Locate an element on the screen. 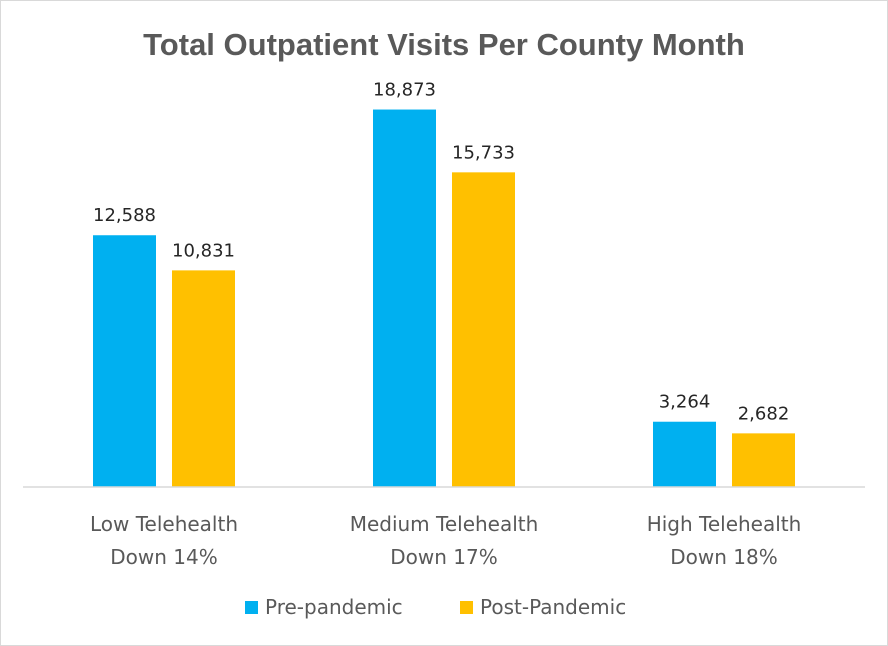 The height and width of the screenshot is (646, 888). data-label-0-1: 18,873 is located at coordinates (404, 90).